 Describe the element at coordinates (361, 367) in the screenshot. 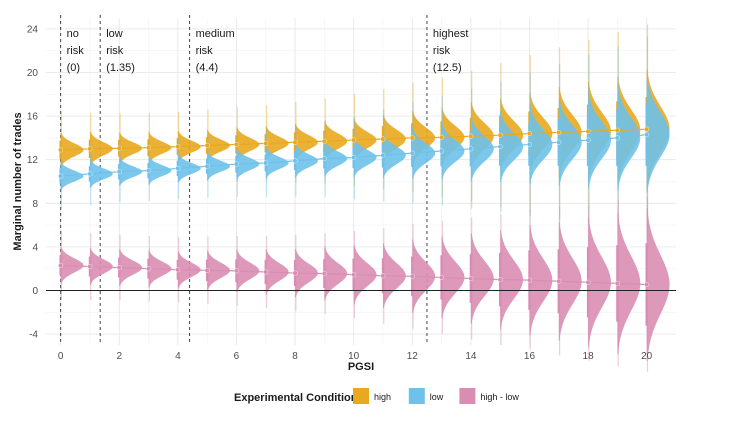

I see `x-axis-title: PGSI` at that location.